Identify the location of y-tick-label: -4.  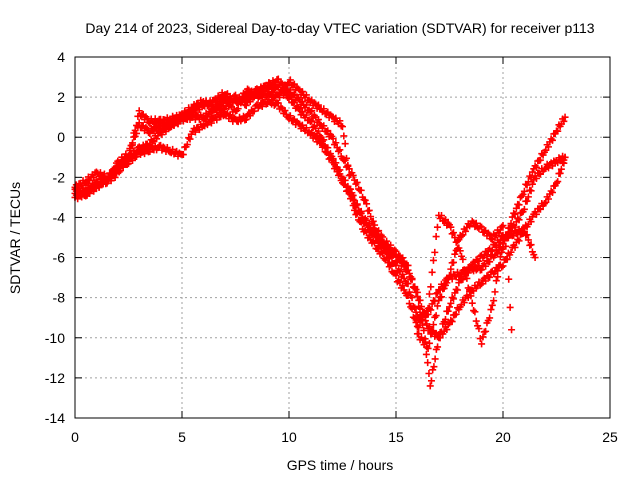
(59, 217).